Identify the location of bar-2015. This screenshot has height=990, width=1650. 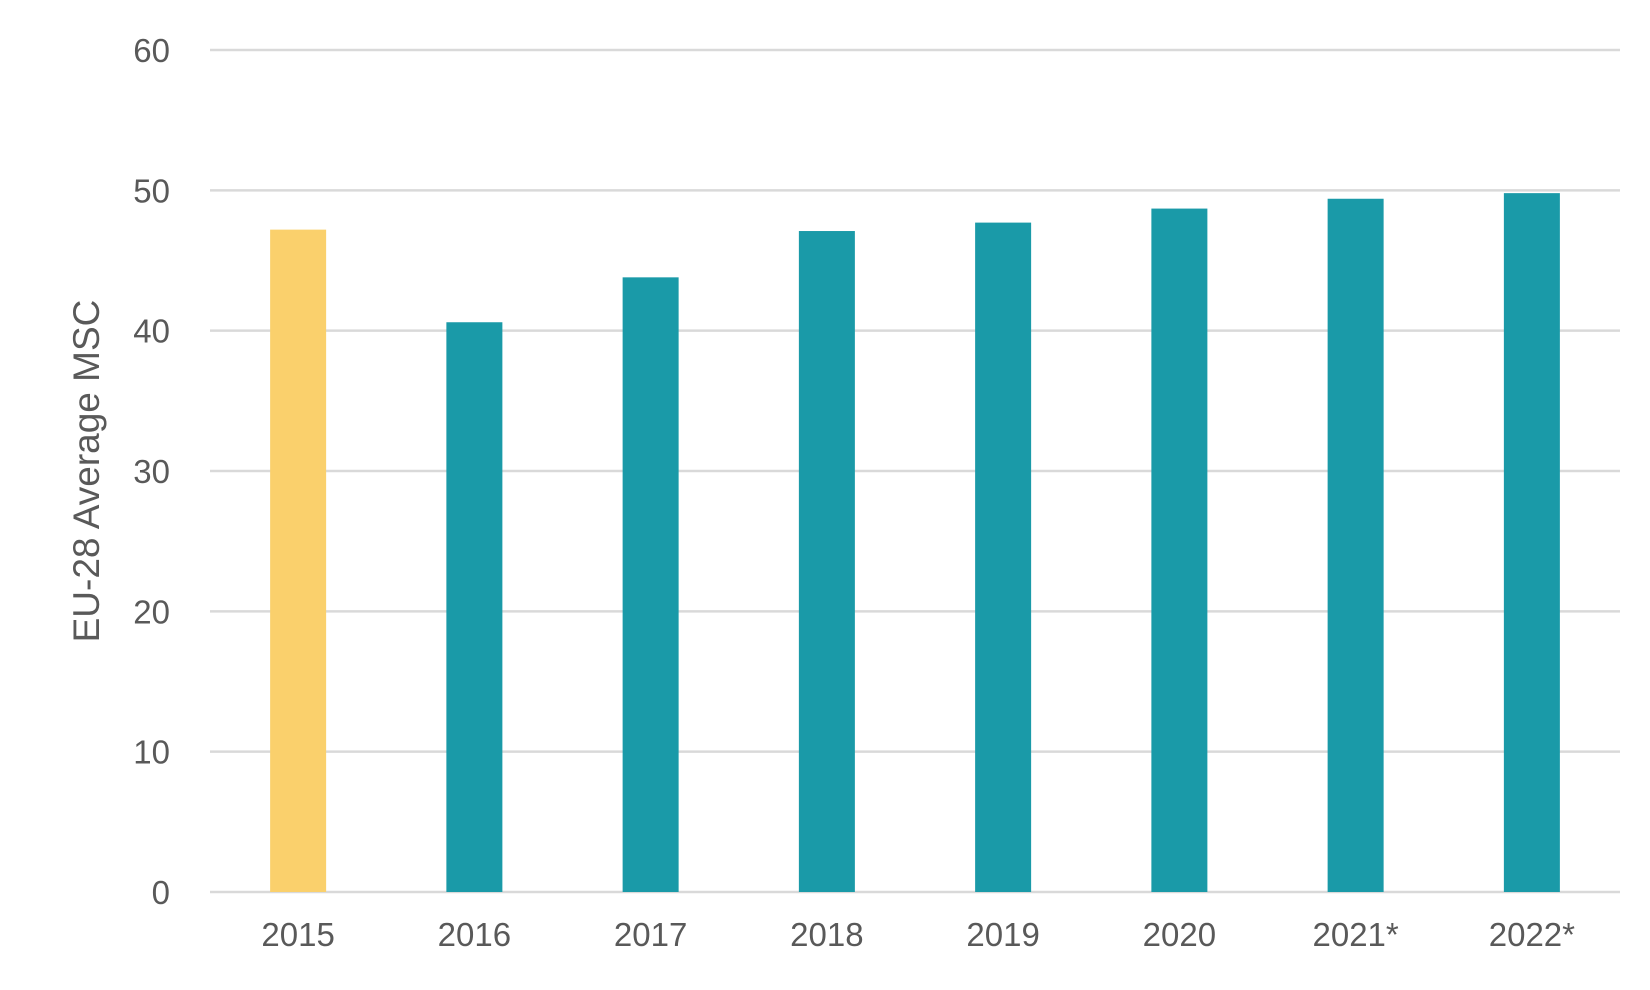
(298, 561).